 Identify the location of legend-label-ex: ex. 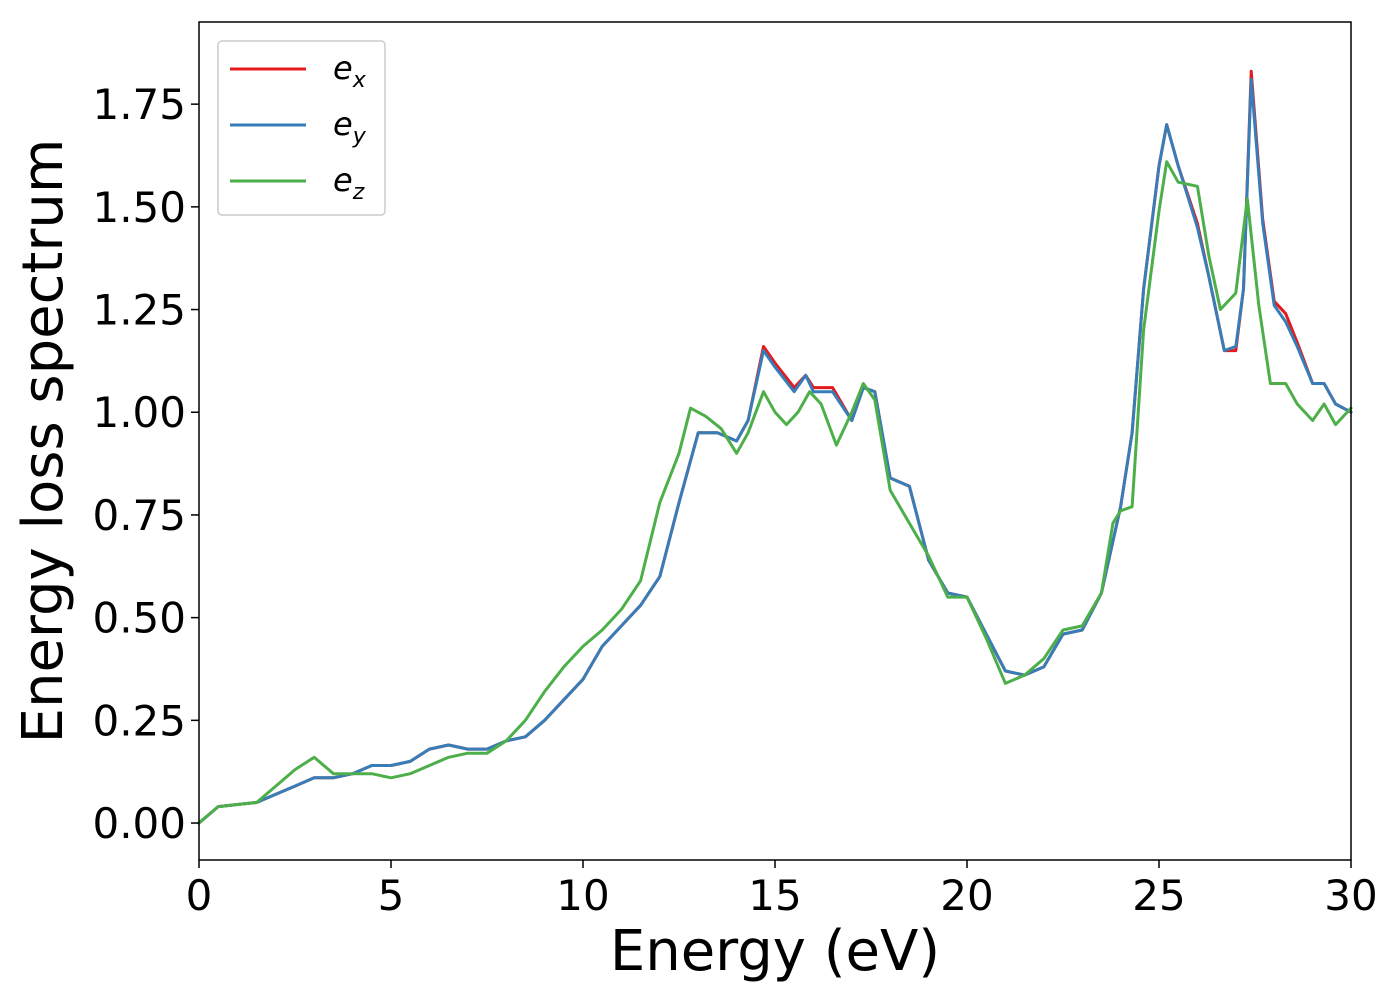
(350, 71).